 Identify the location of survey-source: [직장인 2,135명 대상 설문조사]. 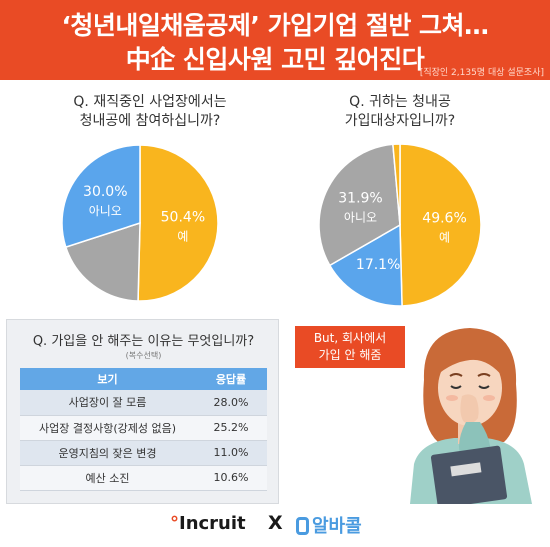
(481, 73).